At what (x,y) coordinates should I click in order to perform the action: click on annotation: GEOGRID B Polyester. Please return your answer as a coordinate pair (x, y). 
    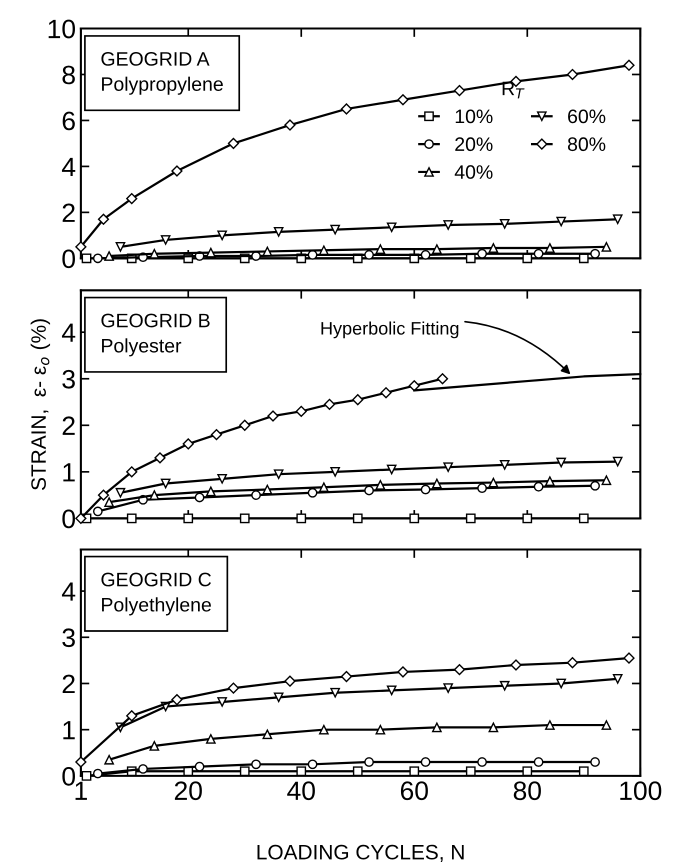
    Looking at the image, I should click on (155, 335).